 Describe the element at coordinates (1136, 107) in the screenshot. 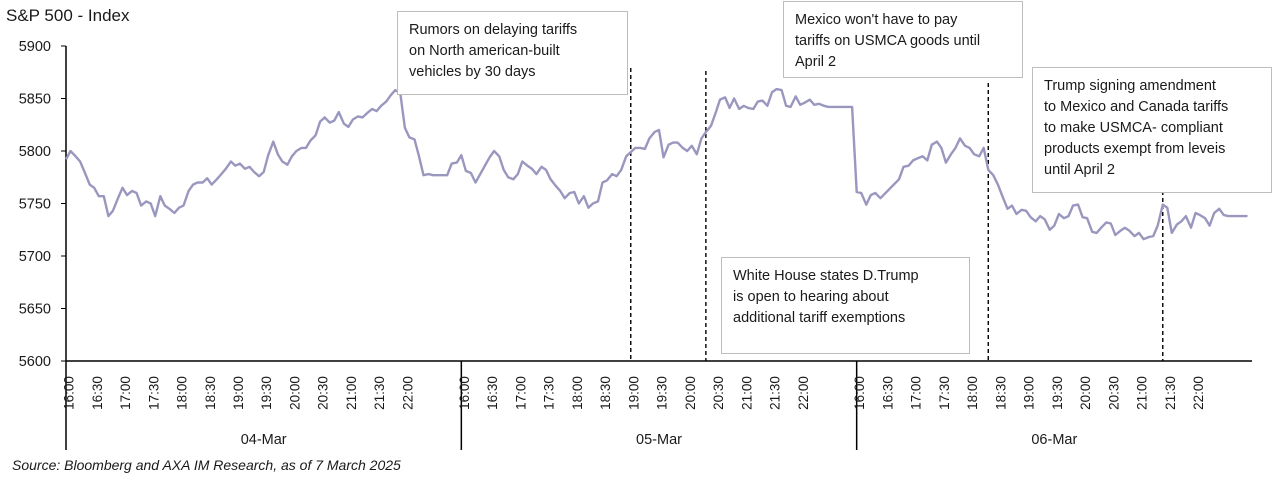

I see `callout-line: to Mexico and Canada tariffs` at that location.